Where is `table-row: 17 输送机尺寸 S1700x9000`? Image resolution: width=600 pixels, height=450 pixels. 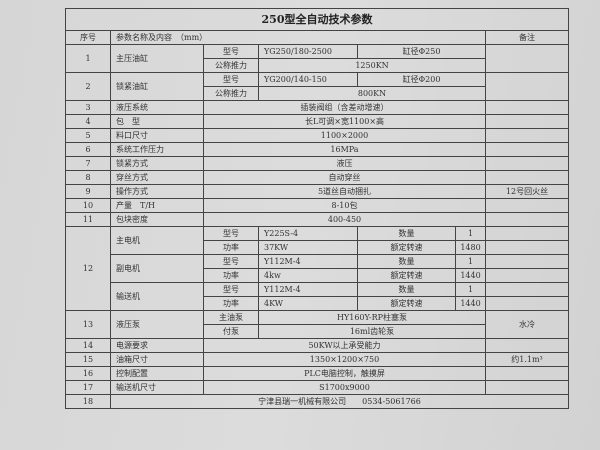
table-row: 17 输送机尺寸 S1700x9000 is located at coordinates (317, 387).